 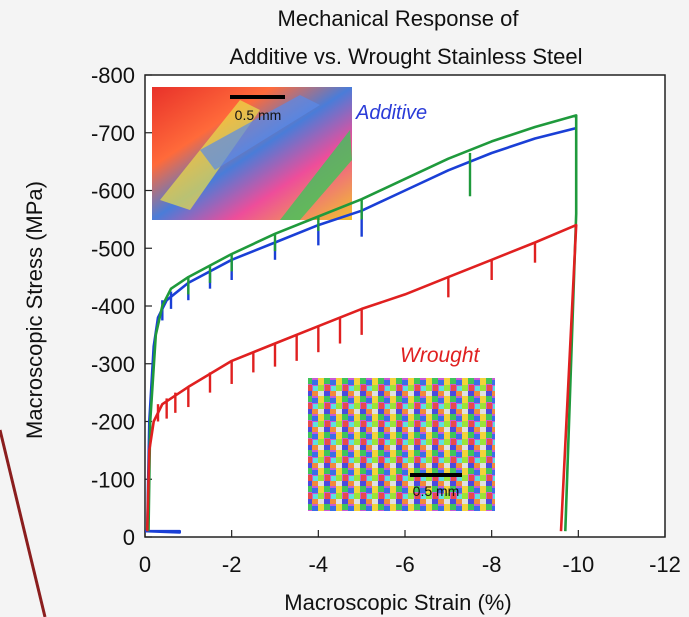 What do you see at coordinates (23, 523) in the screenshot?
I see `decorative-diagonal-line` at bounding box center [23, 523].